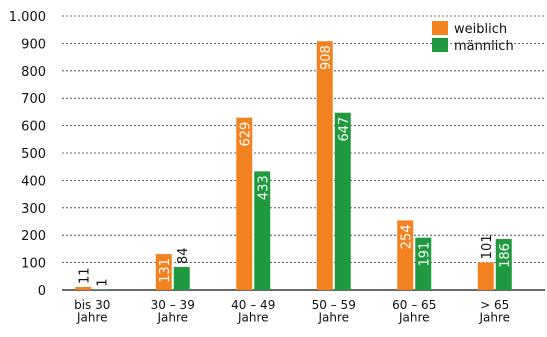 Image resolution: width=547 pixels, height=337 pixels. What do you see at coordinates (33, 99) in the screenshot?
I see `y-tick-label: 700` at bounding box center [33, 99].